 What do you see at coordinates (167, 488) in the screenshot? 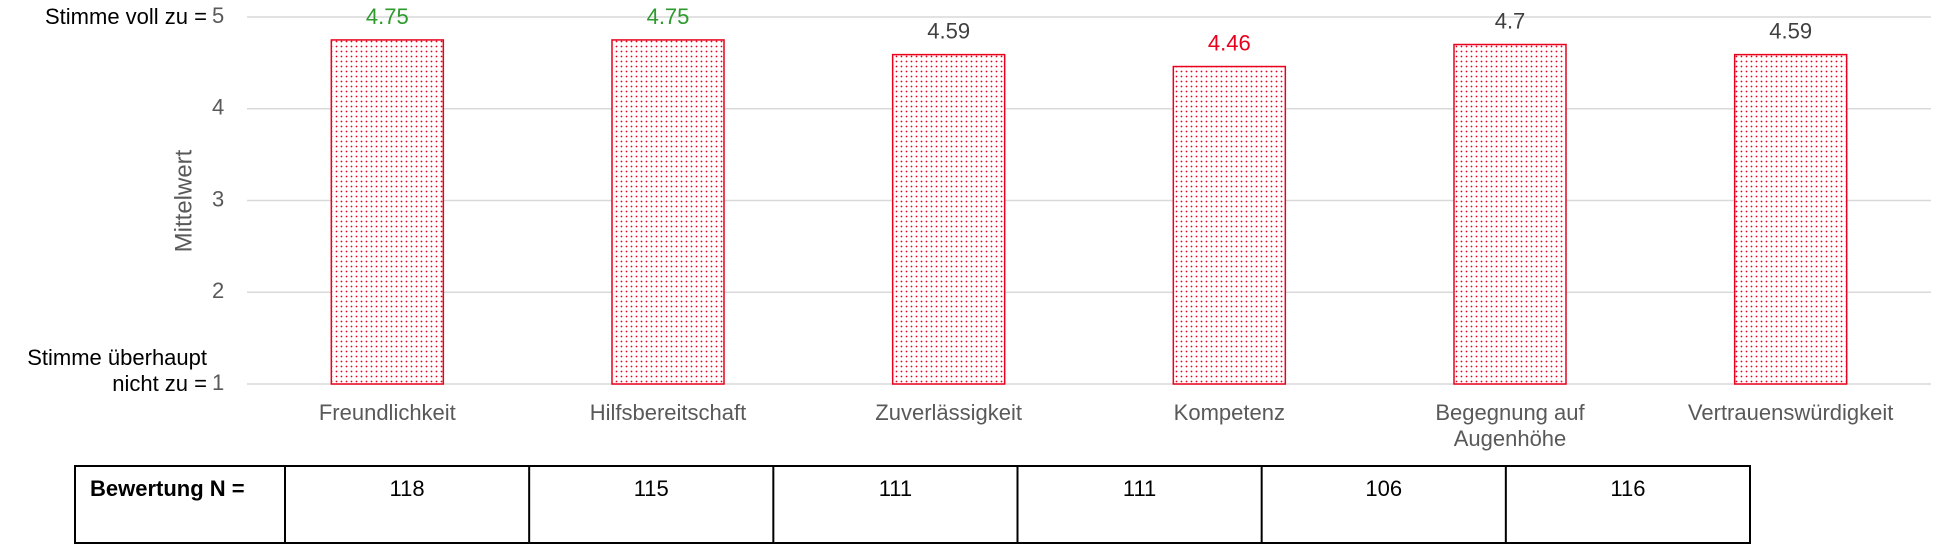
I see `table-header: Bewertung N =` at bounding box center [167, 488].